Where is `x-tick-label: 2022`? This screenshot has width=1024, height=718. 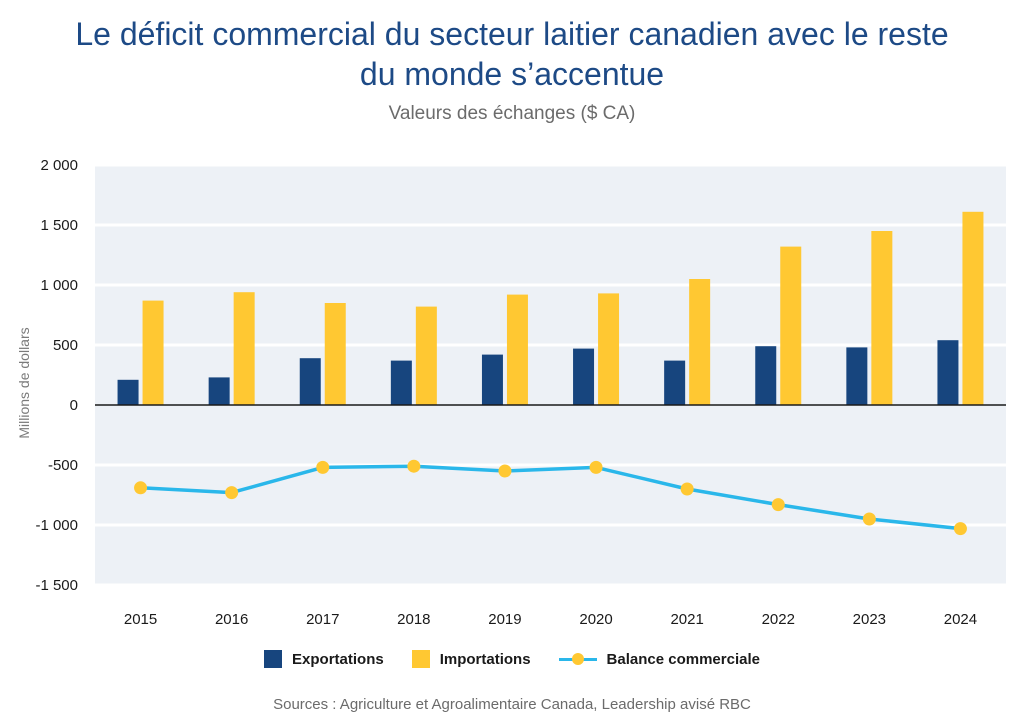 x-tick-label: 2022 is located at coordinates (778, 619).